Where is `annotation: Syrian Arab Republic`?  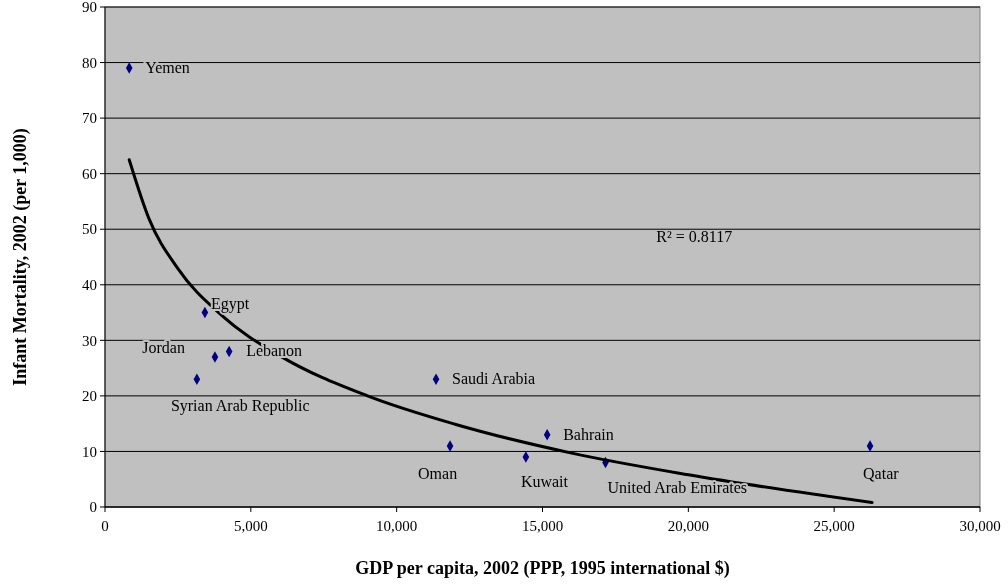
annotation: Syrian Arab Republic is located at coordinates (240, 406).